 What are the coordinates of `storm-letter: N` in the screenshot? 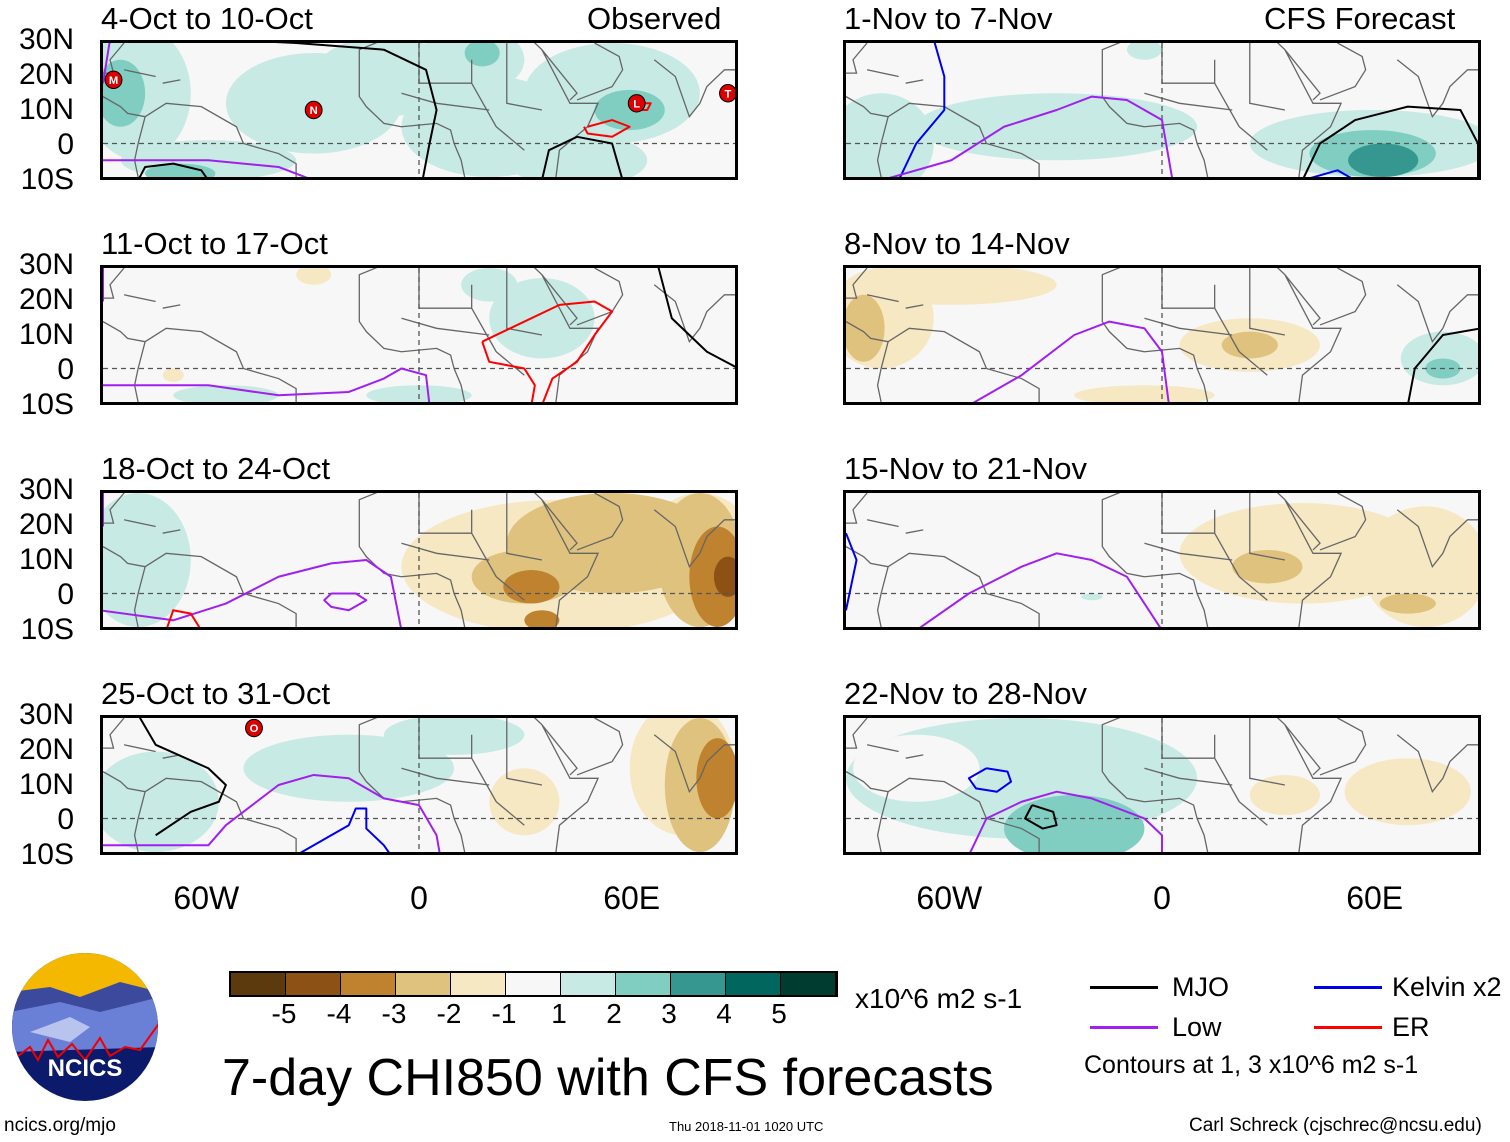 It's located at (314, 111).